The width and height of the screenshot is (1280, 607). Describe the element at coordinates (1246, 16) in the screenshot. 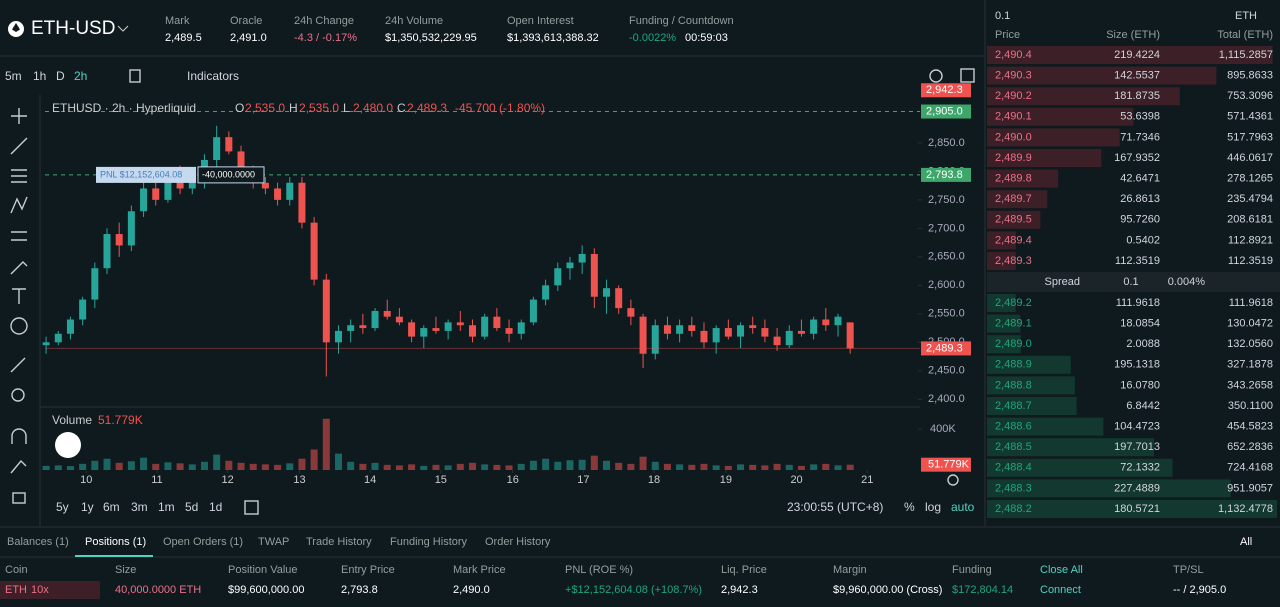

I see `unit: ETH` at that location.